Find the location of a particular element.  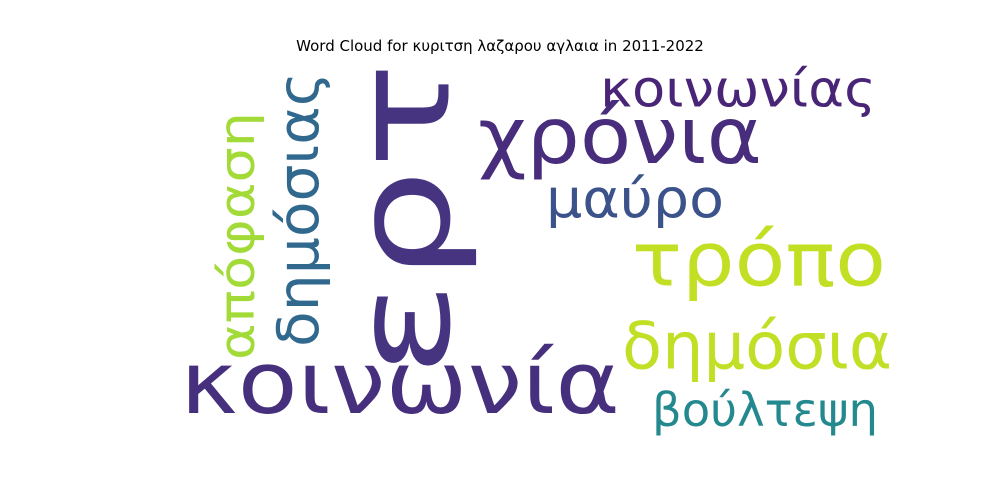

word-6: απόφαση is located at coordinates (237, 236).